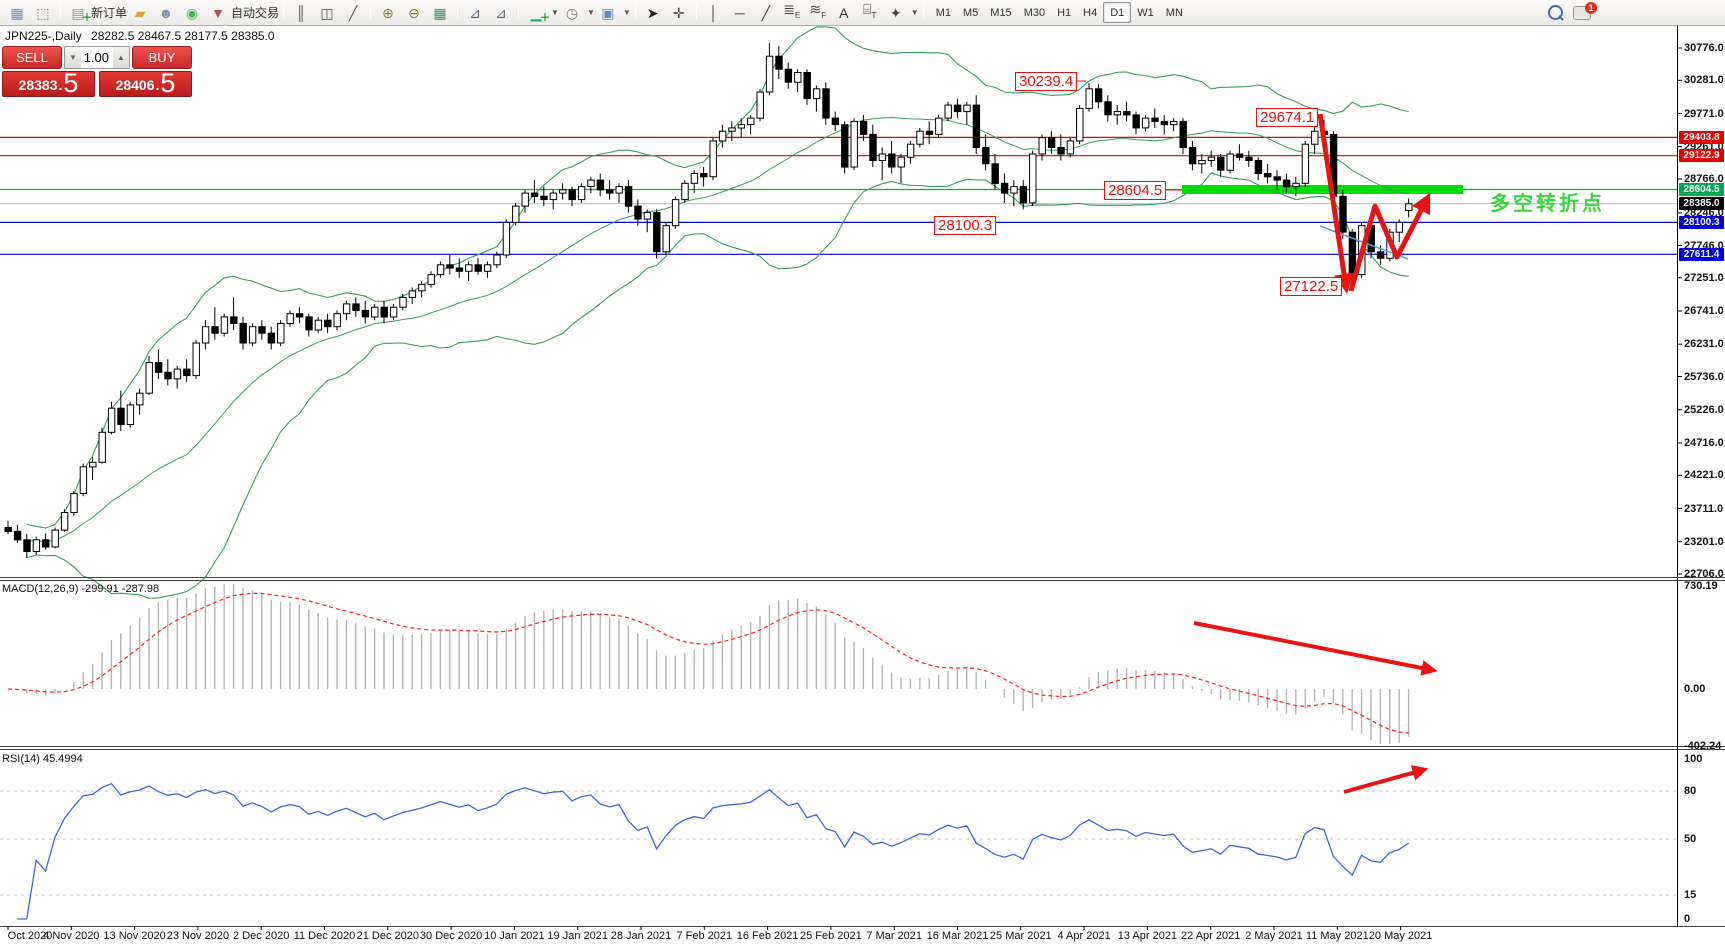 This screenshot has width=1725, height=947. I want to click on fibonacci-icon: ≋F, so click(818, 10).